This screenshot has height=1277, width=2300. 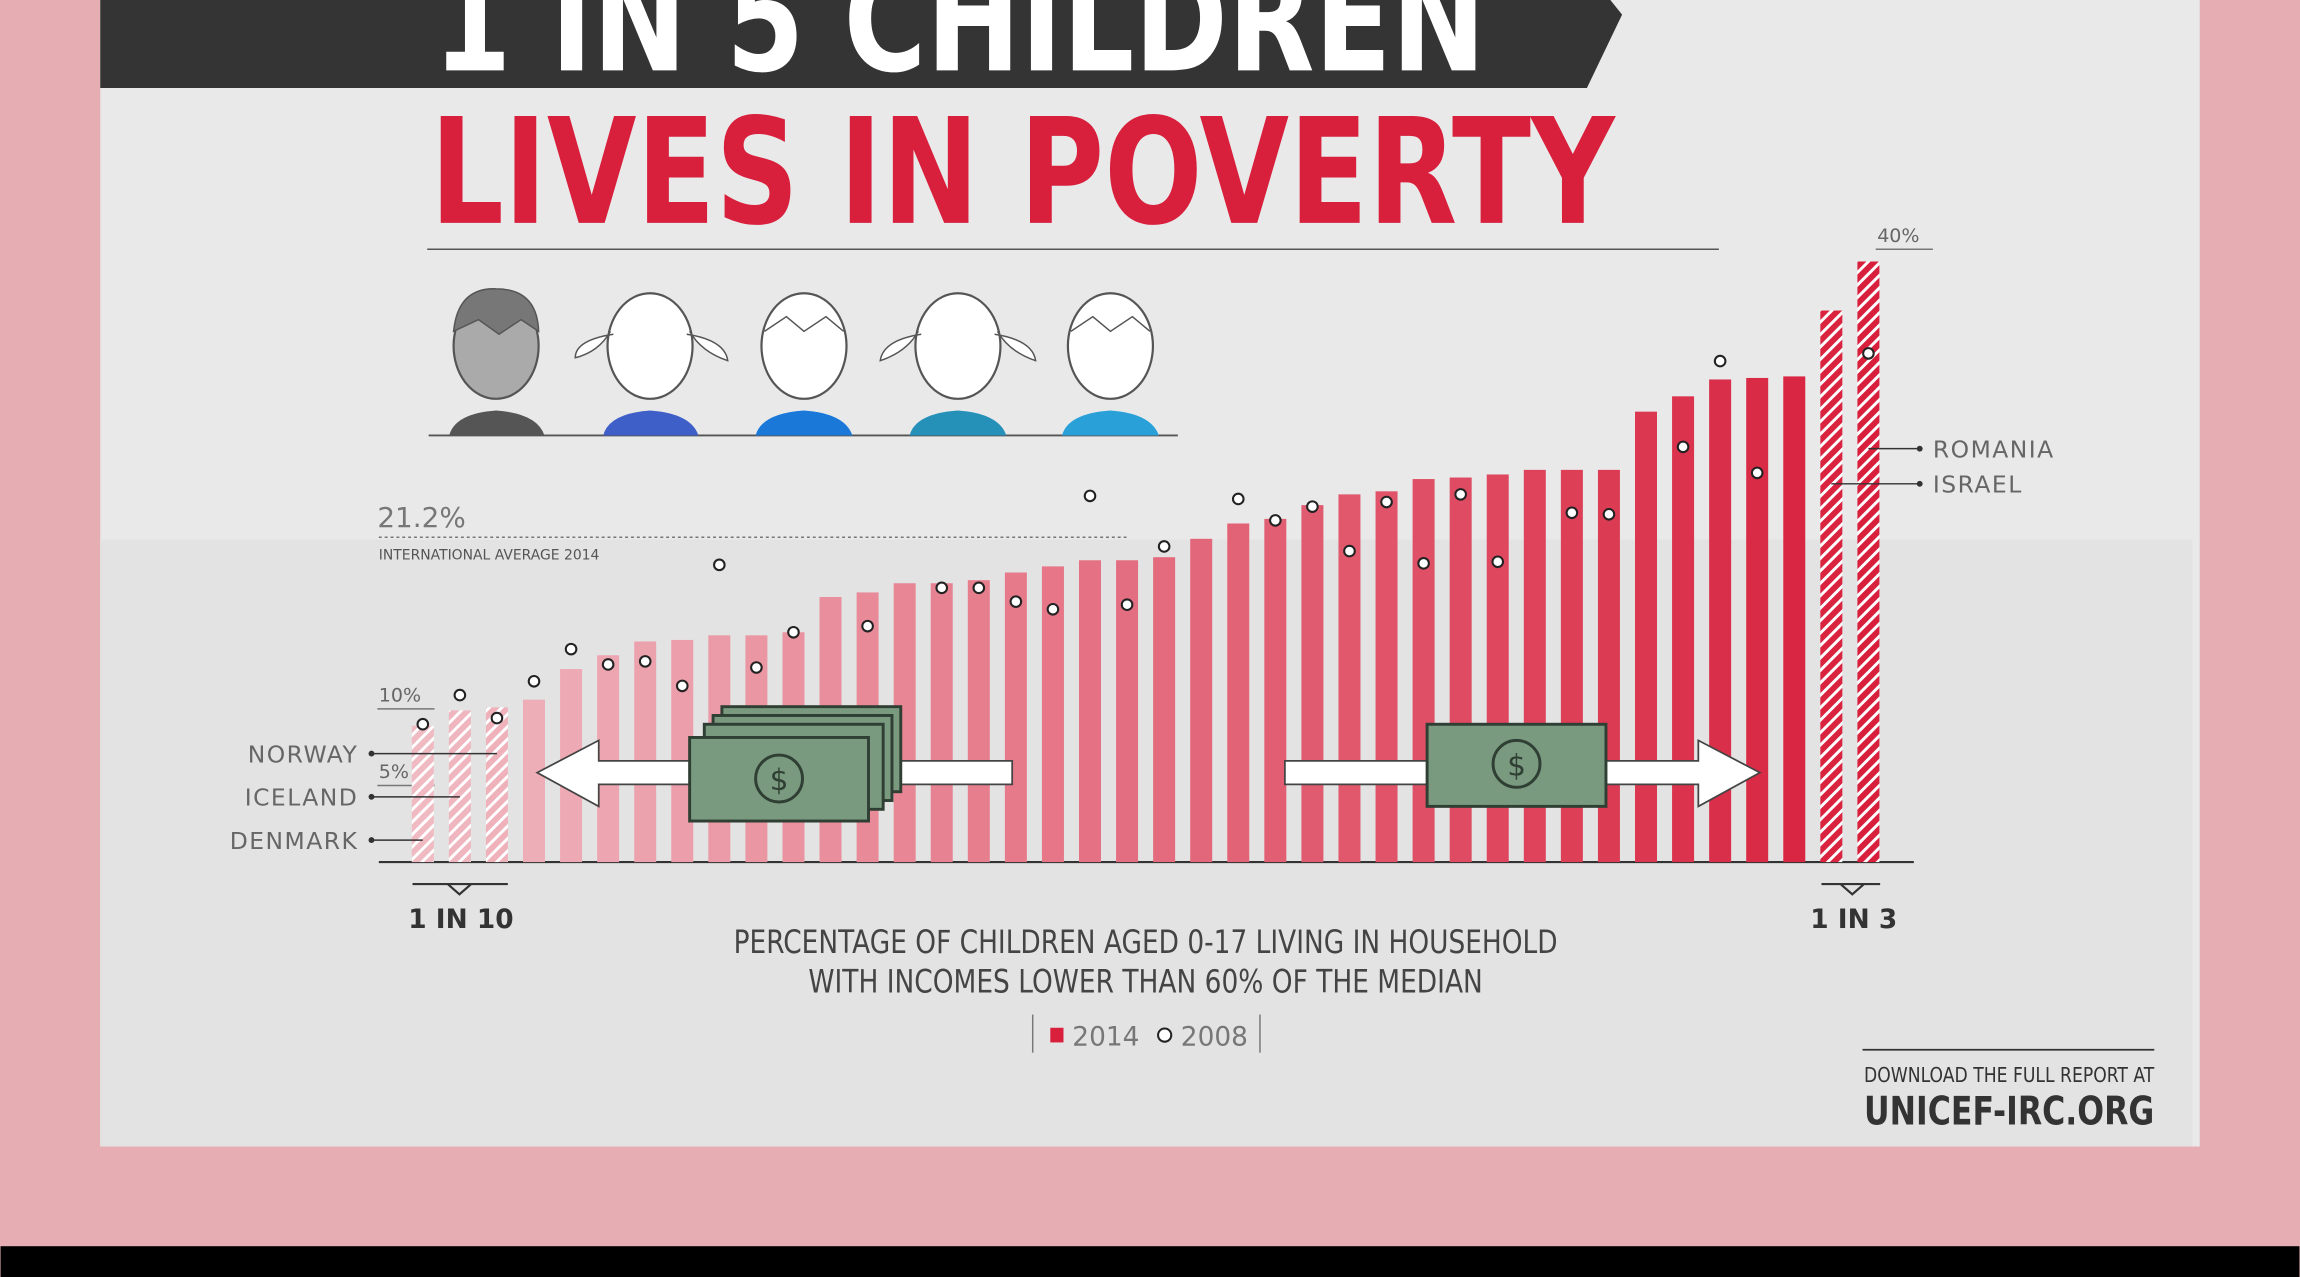 I want to click on bracket-high, so click(x=1851, y=889).